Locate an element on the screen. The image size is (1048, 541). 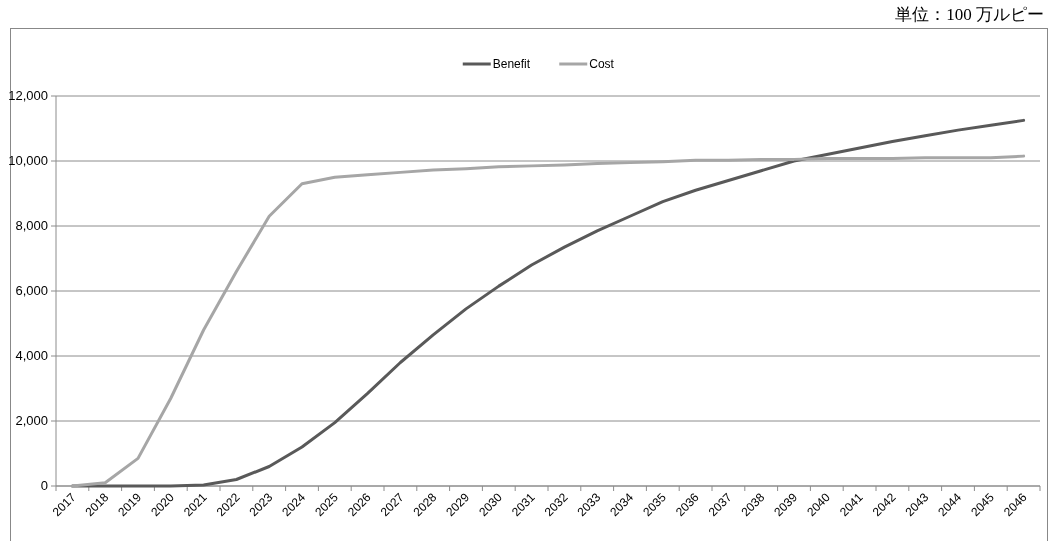
y-tick-label: 2,000 is located at coordinates (31, 420).